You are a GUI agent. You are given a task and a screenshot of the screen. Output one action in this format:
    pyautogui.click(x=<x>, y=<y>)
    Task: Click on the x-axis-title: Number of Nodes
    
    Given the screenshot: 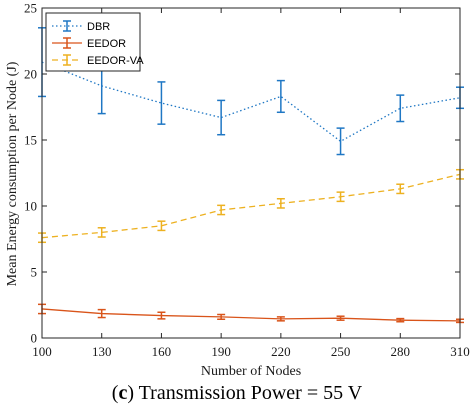 What is the action you would take?
    pyautogui.click(x=251, y=371)
    